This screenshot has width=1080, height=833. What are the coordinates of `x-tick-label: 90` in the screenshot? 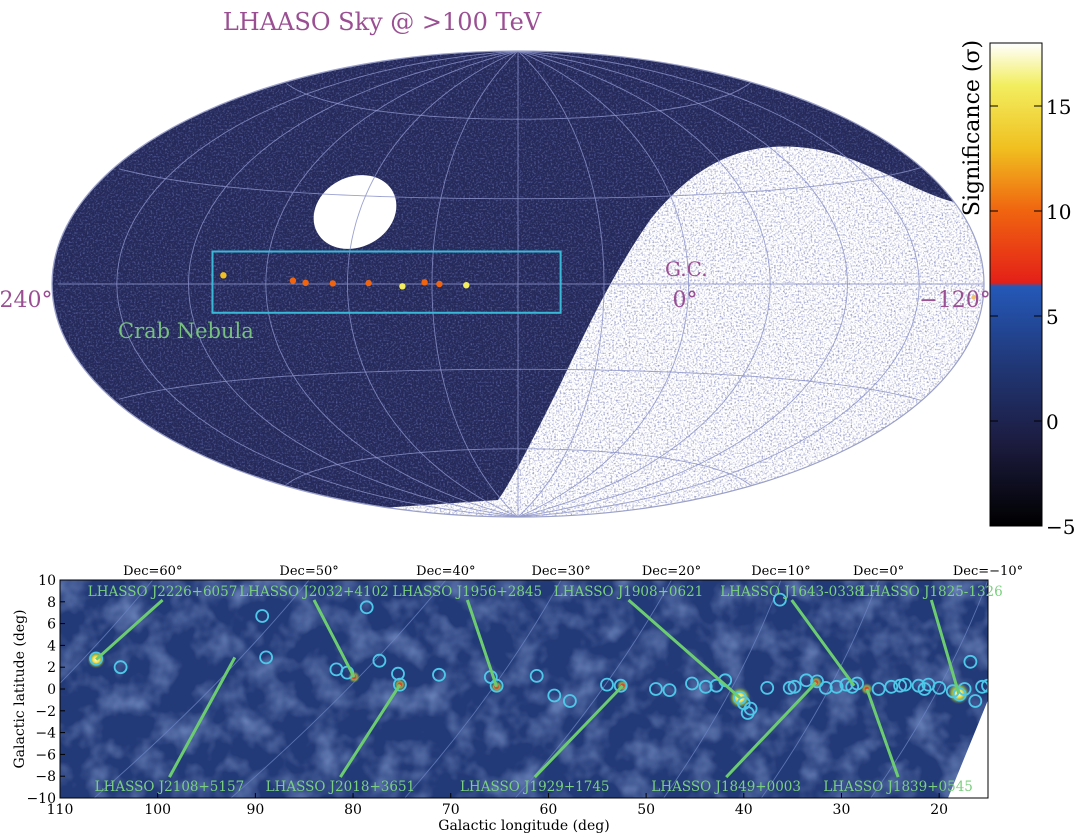 It's located at (255, 810).